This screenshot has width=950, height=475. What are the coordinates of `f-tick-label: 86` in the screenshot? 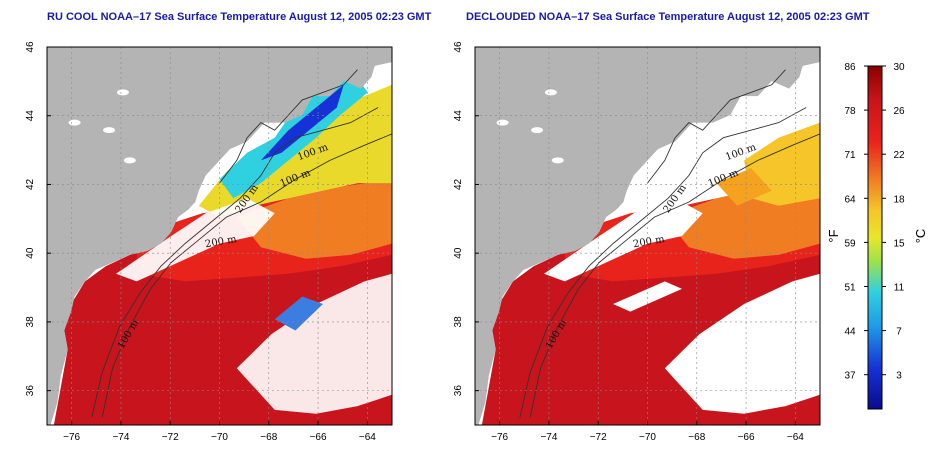 It's located at (850, 67).